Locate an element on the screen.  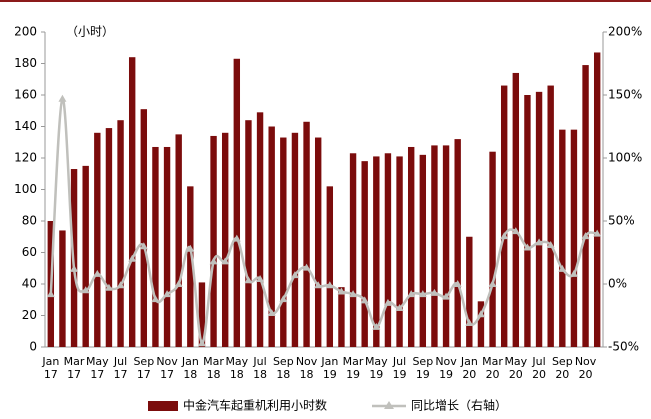
x-tick-label: Sep 18 is located at coordinates (283, 368).